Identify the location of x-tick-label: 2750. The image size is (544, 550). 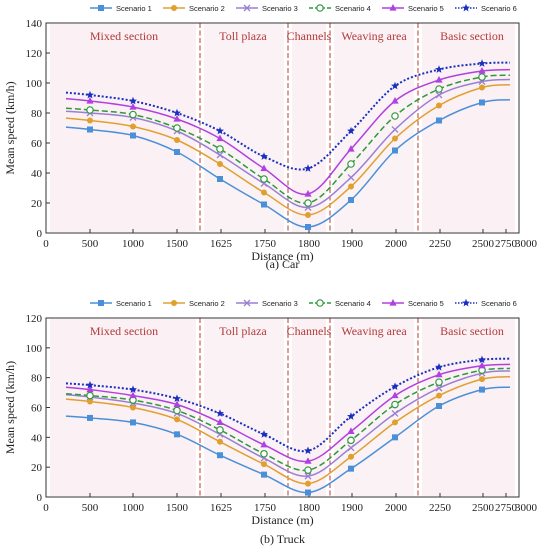
(506, 244).